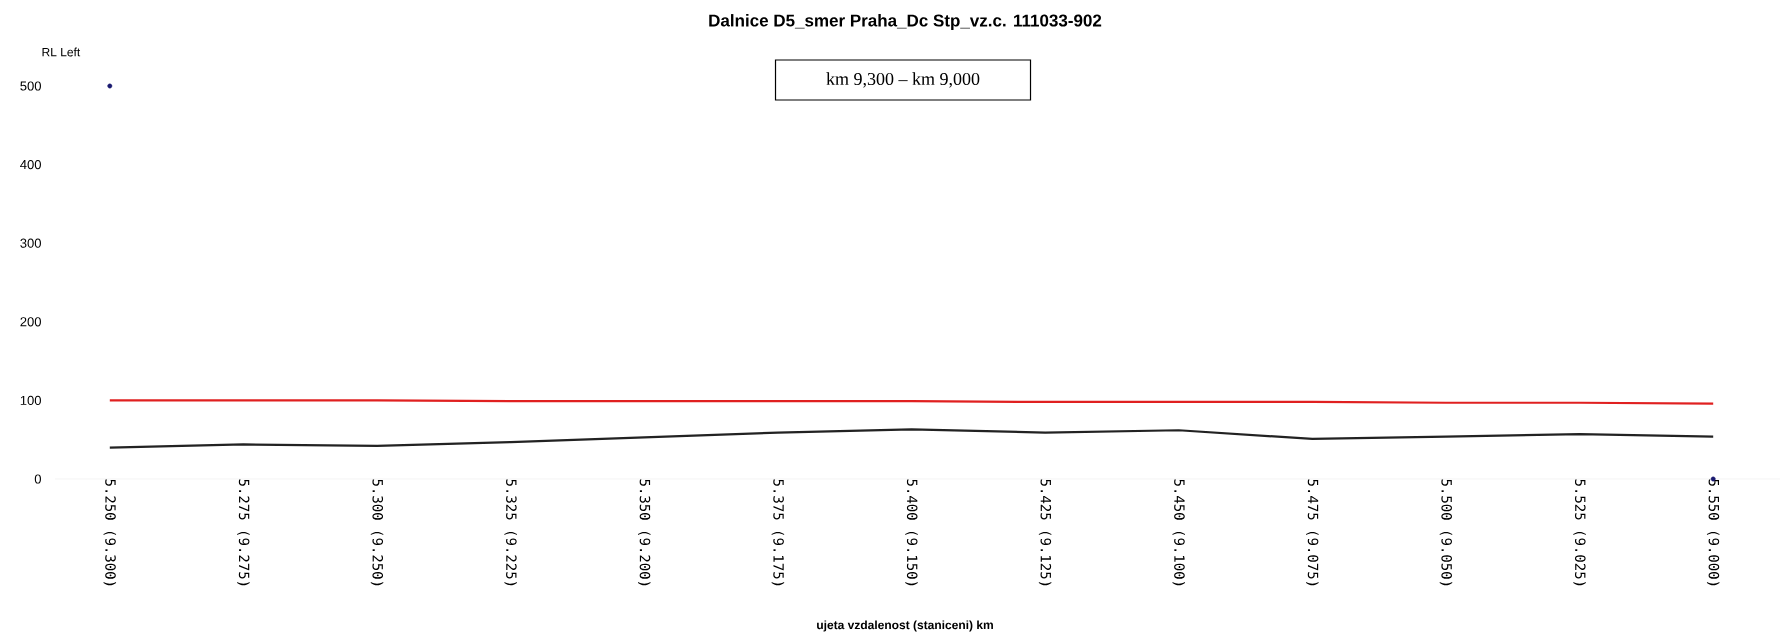  I want to click on y-axis-title: RL Left, so click(61, 52).